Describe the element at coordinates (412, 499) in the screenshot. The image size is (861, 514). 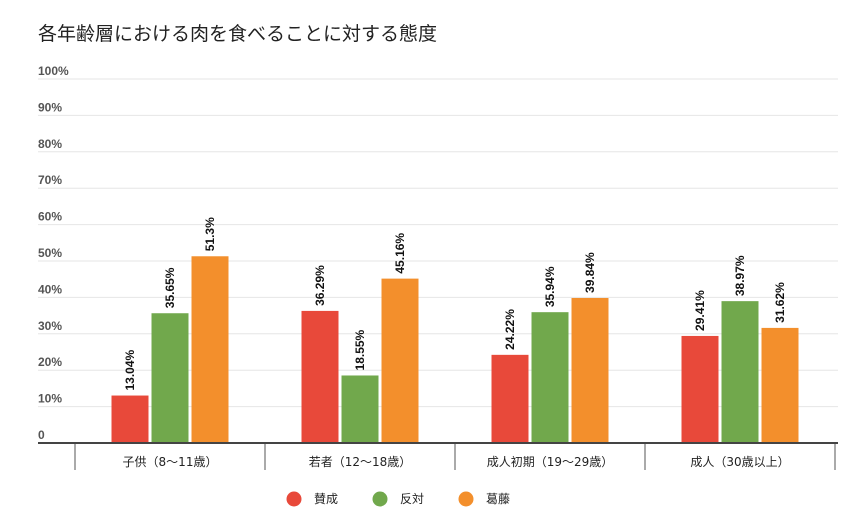
I see `legend-label: 反対` at that location.